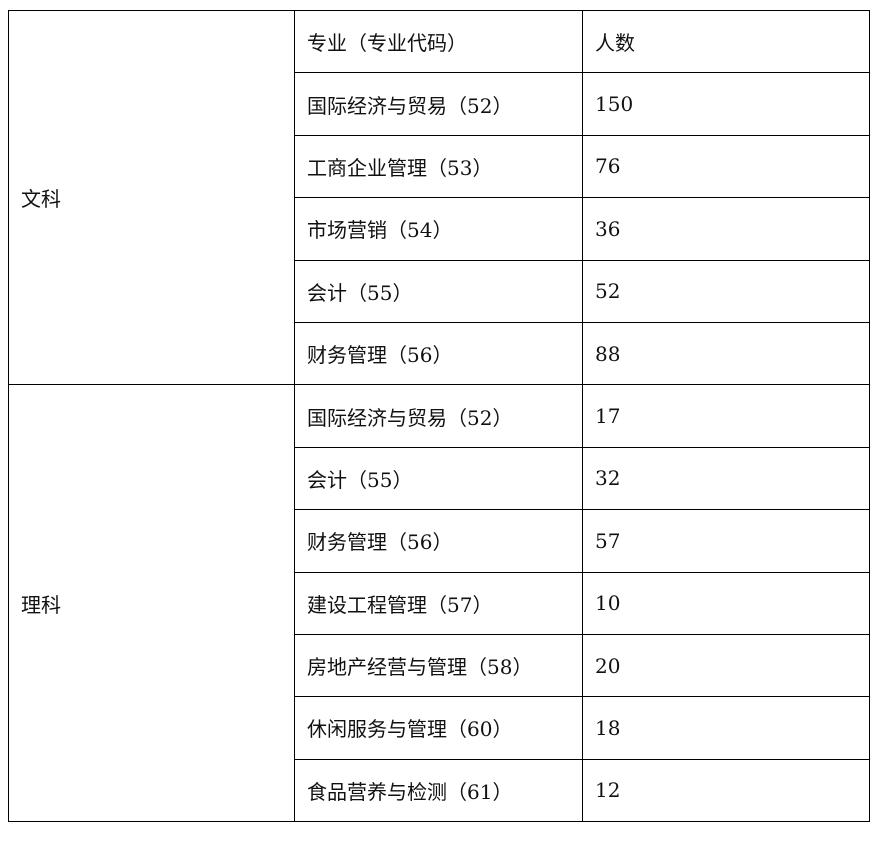 The width and height of the screenshot is (878, 843). I want to click on table-row: 财务管理（56） 88, so click(439, 353).